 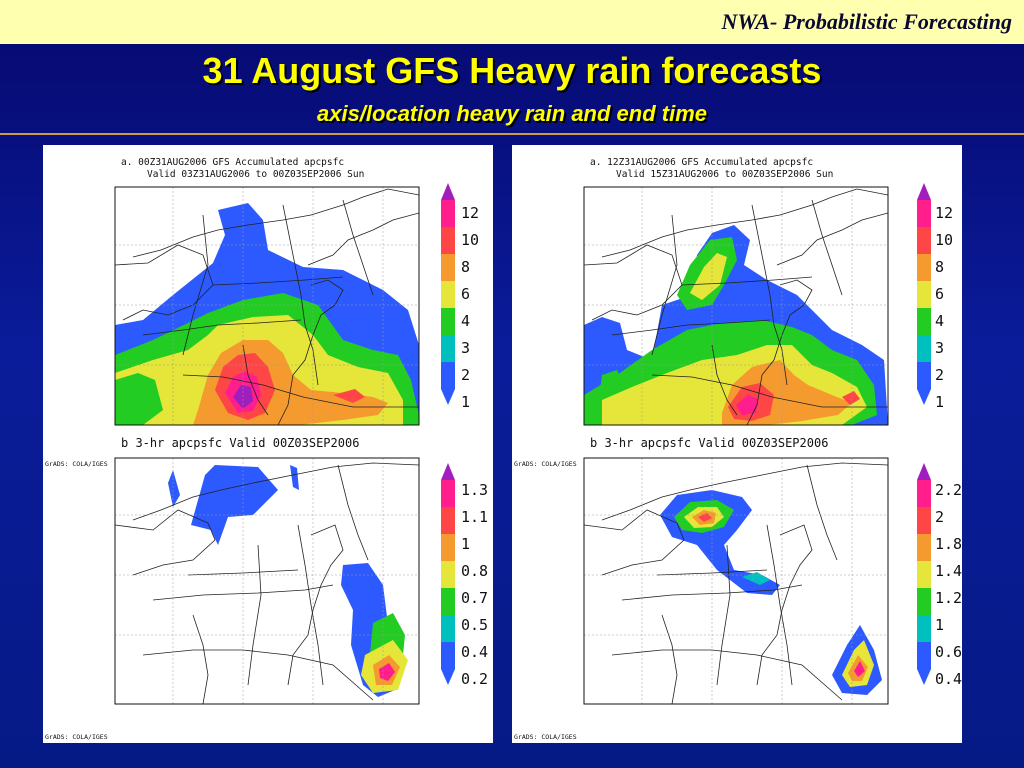 What do you see at coordinates (460, 297) in the screenshot?
I see `top-legend-00z: 12 10 8 6 4 3 2 1` at bounding box center [460, 297].